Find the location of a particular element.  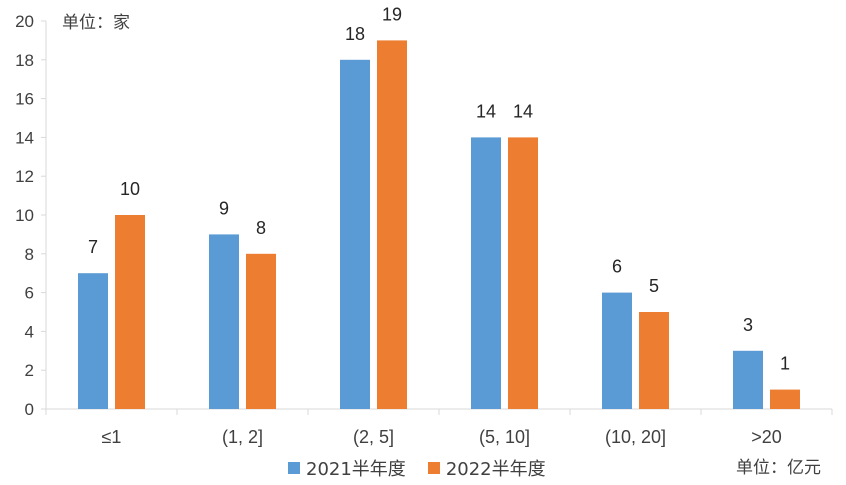

x-tick-label: (10, 20] is located at coordinates (635, 437).